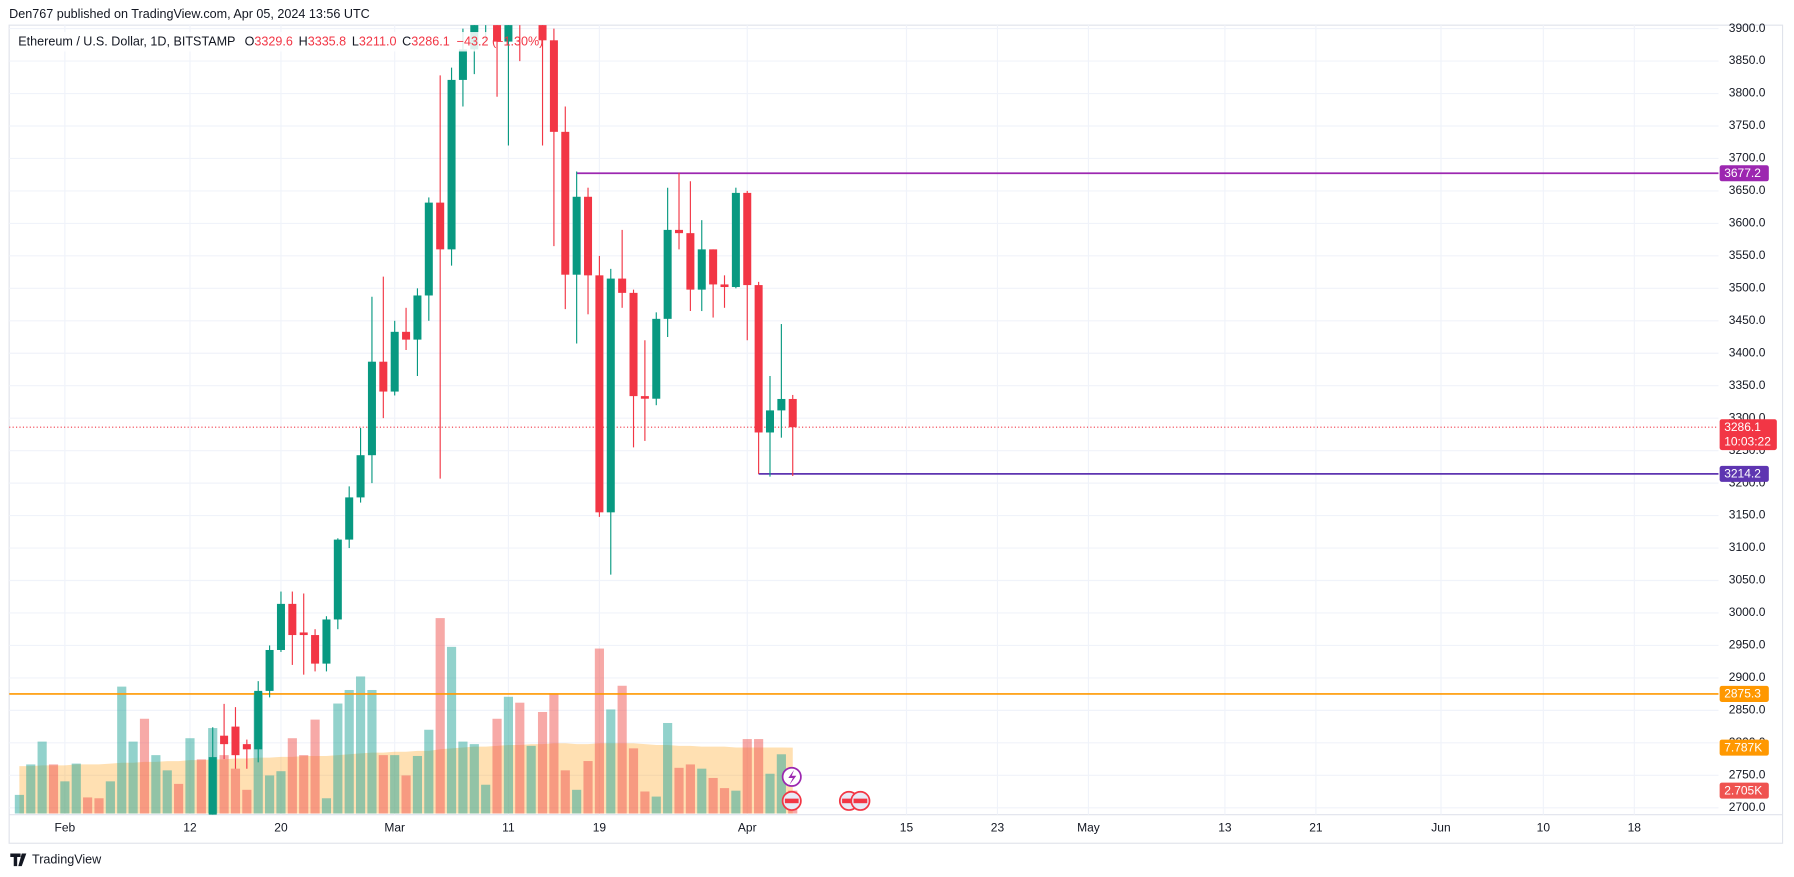 This screenshot has width=1794, height=877. Describe the element at coordinates (998, 828) in the screenshot. I see `x-tick-label: 23` at that location.